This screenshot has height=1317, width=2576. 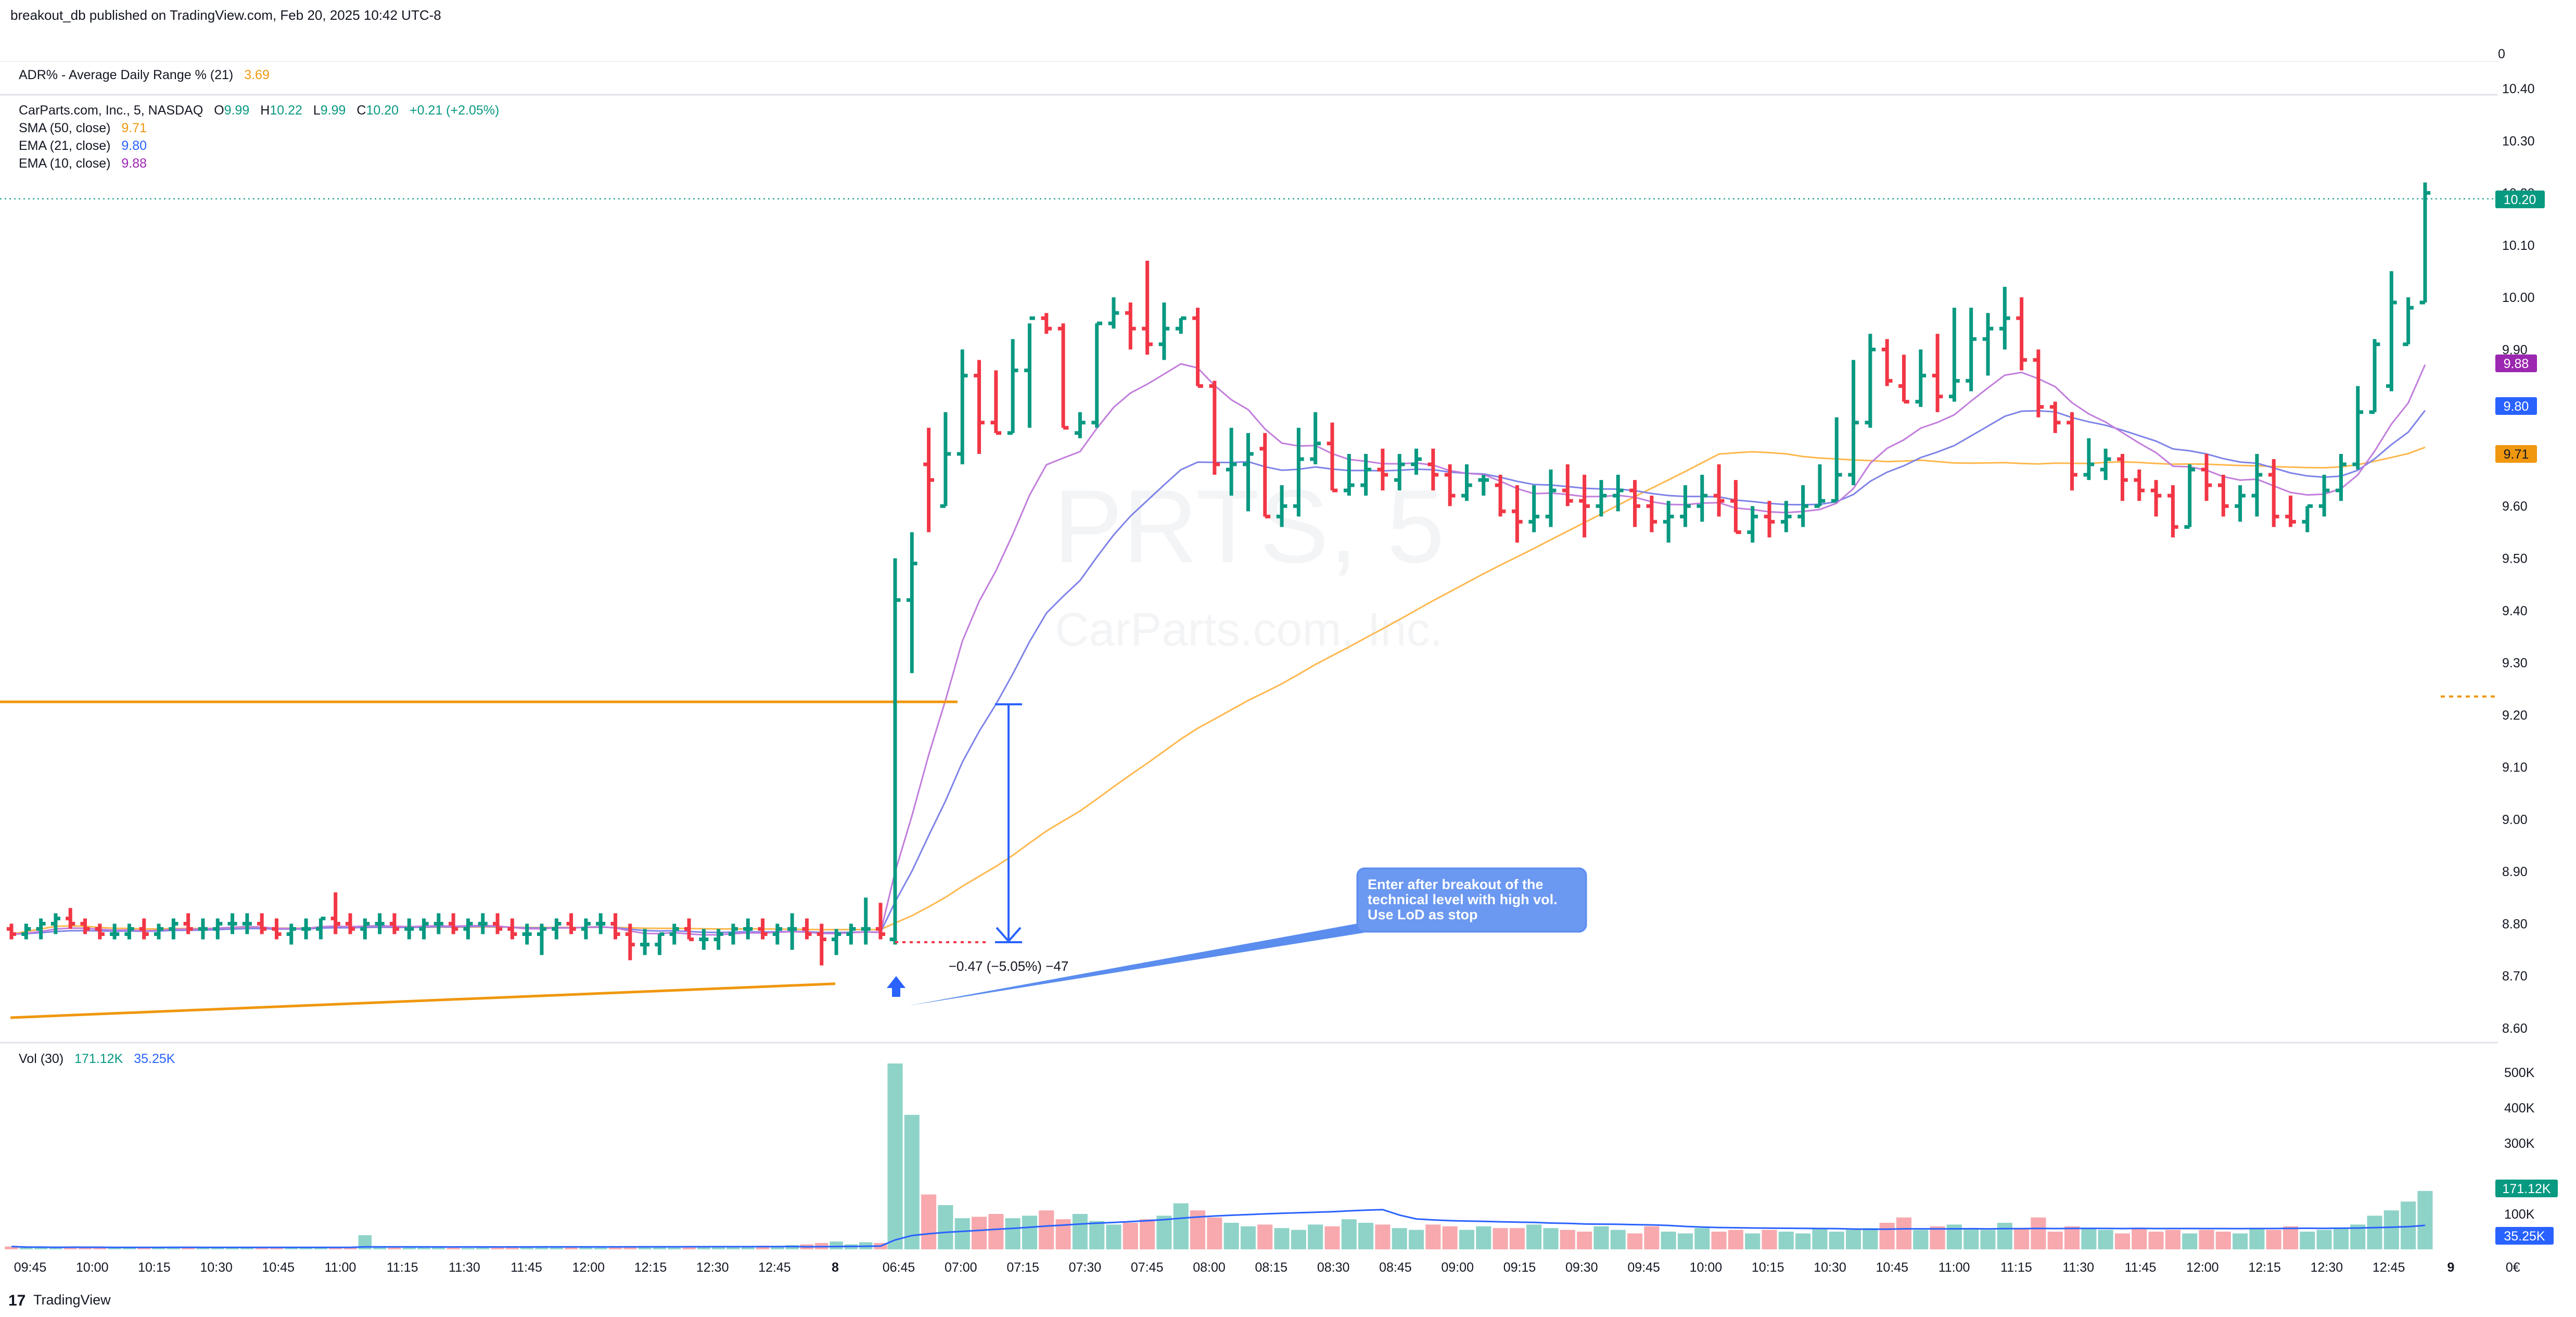 What do you see at coordinates (2515, 872) in the screenshot?
I see `price-tick-13: 8.90` at bounding box center [2515, 872].